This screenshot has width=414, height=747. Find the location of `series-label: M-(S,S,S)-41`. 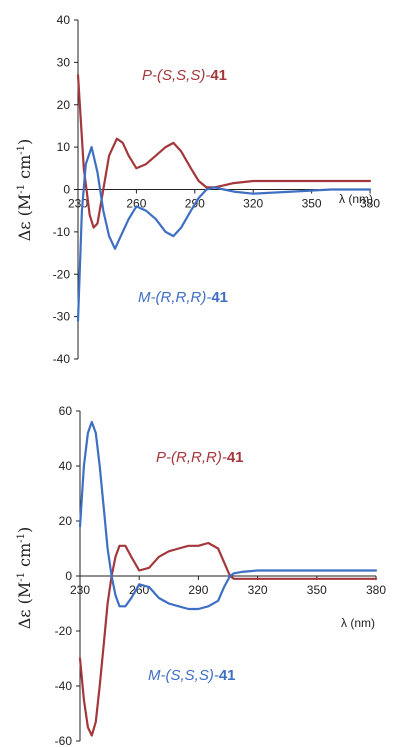

series-label: M-(S,S,S)-41 is located at coordinates (192, 675).